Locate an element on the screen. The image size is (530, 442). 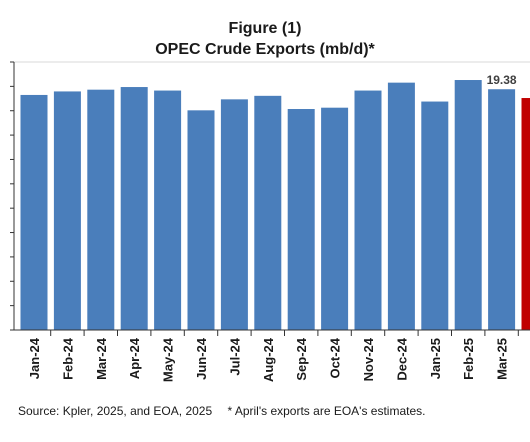
x-tick-label: Apr-24 is located at coordinates (134, 358).